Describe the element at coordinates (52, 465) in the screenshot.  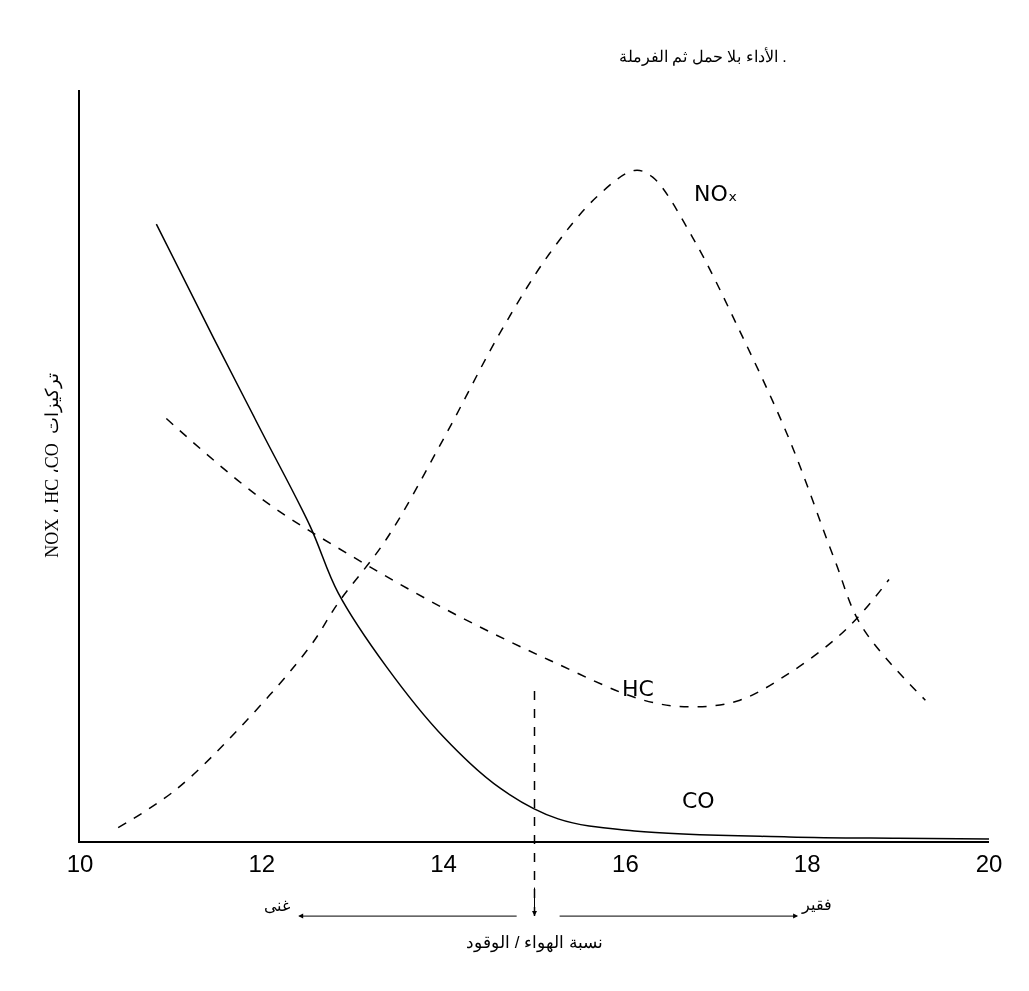
I see `y-axis-title: NOX ، HC ،CO تركيزات` at that location.